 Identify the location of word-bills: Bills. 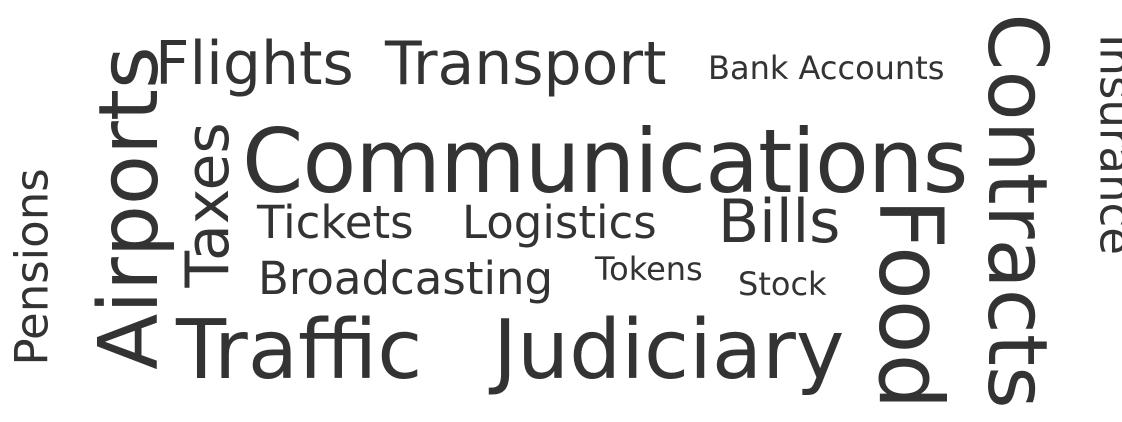
(779, 222).